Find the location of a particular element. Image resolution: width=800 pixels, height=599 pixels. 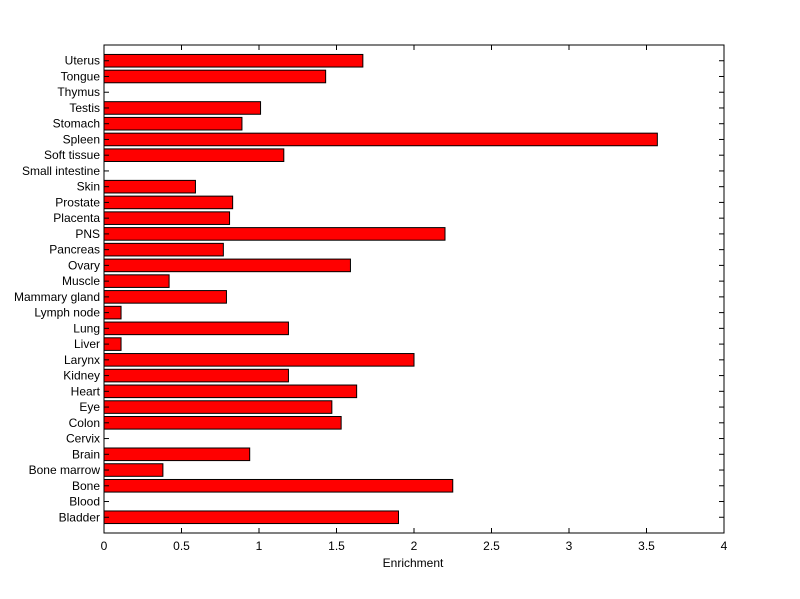

y-tick-label: Pancreas is located at coordinates (74, 250).